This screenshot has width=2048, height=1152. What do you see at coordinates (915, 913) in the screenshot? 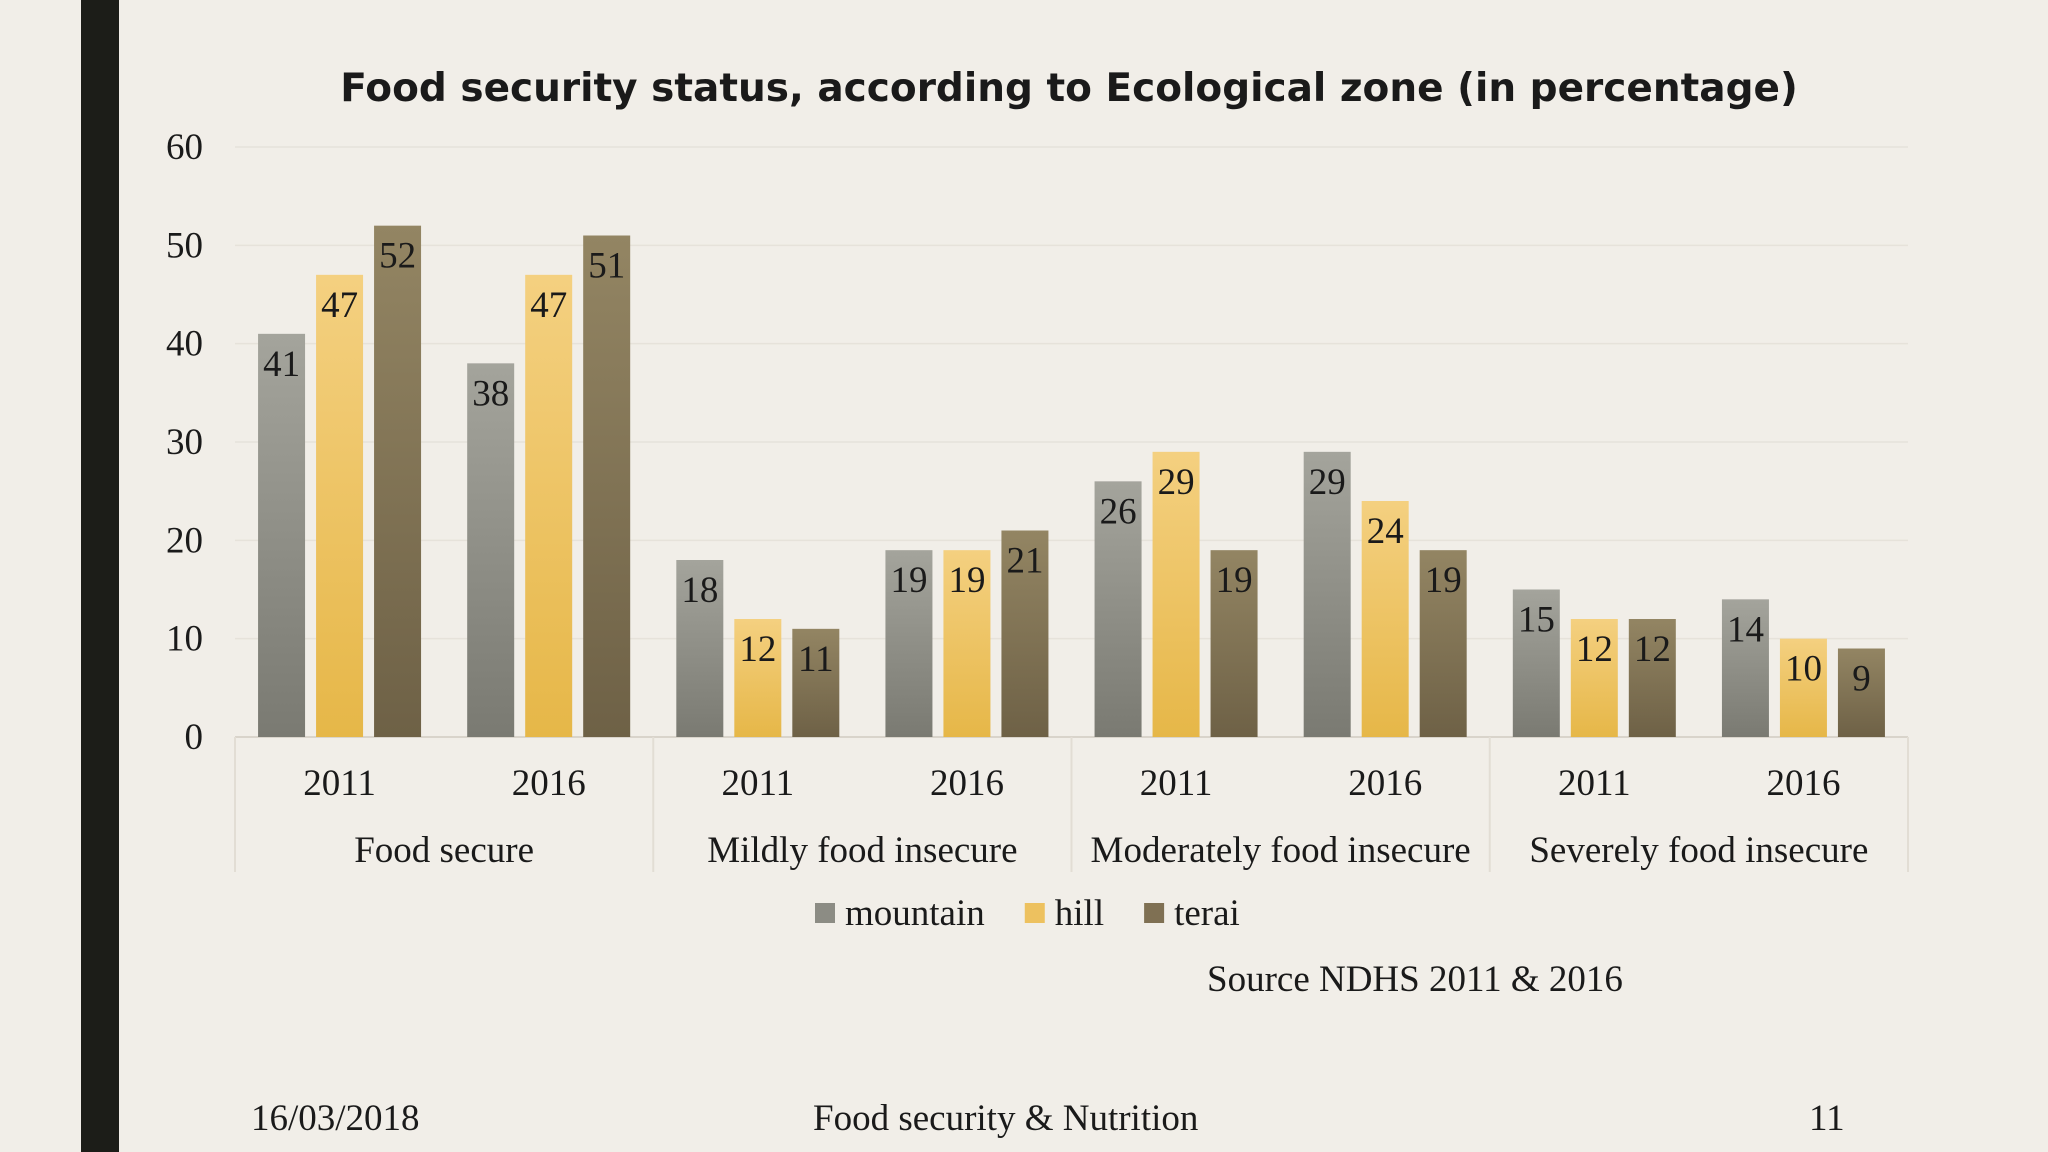
I see `legend-label: mountain` at bounding box center [915, 913].